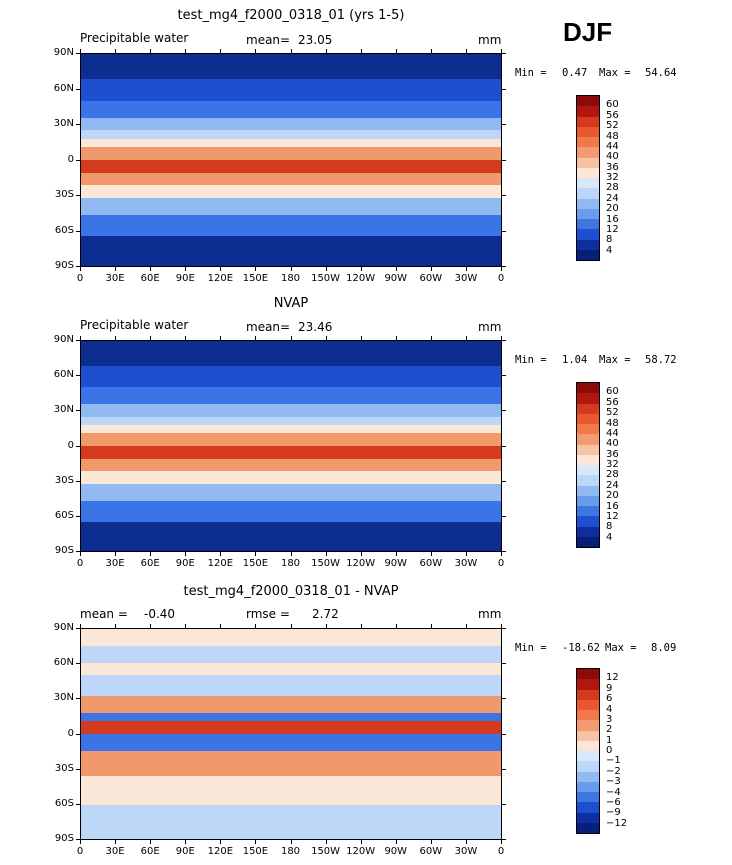 This screenshot has height=865, width=732. What do you see at coordinates (431, 563) in the screenshot?
I see `lon-tick-label: 60W` at bounding box center [431, 563].